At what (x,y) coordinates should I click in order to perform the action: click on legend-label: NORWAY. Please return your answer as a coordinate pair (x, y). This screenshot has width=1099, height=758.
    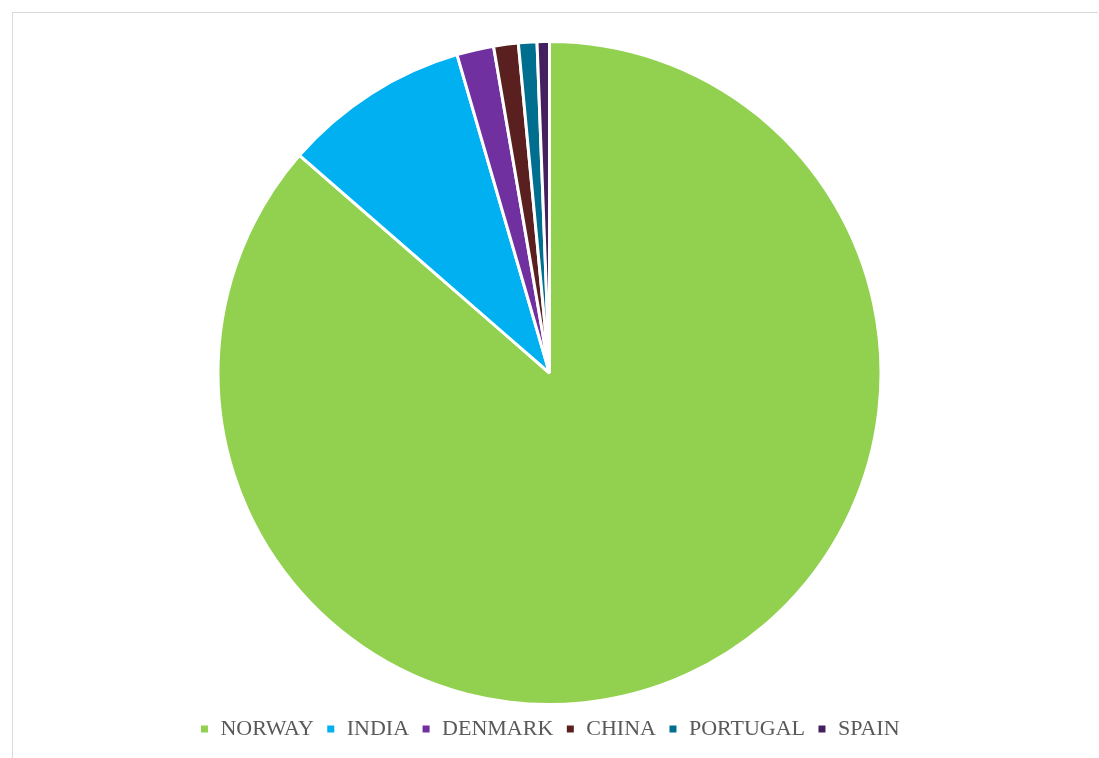
    Looking at the image, I should click on (267, 727).